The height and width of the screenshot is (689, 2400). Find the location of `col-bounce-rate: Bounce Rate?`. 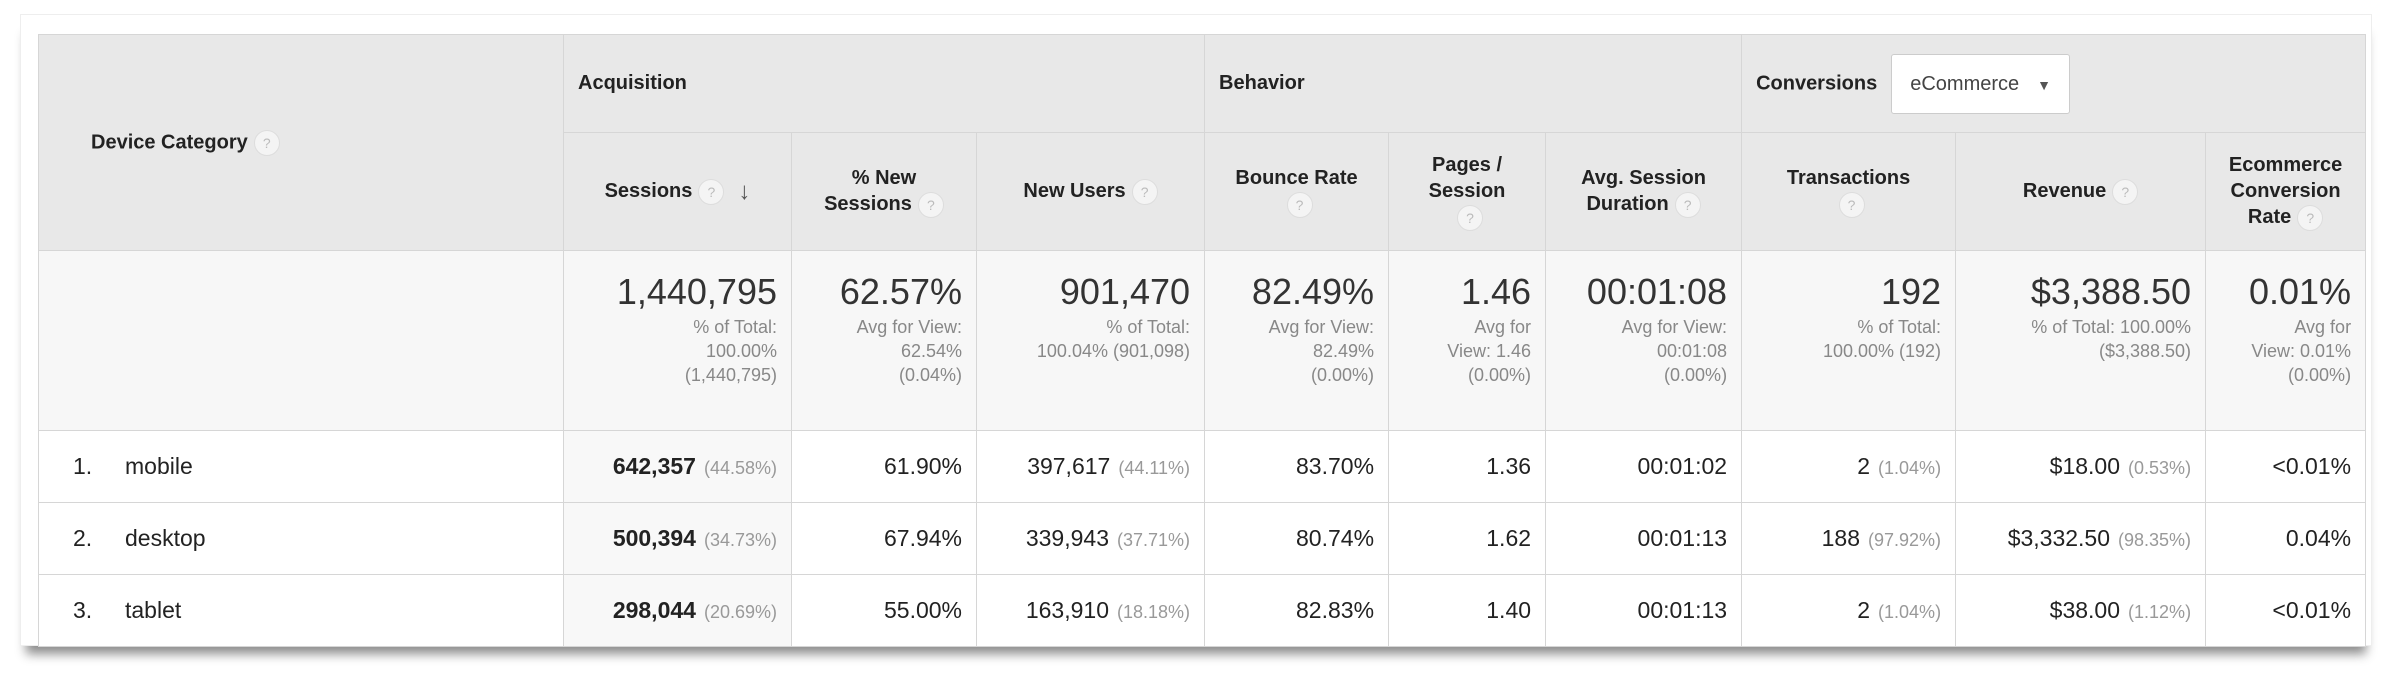

col-bounce-rate: Bounce Rate? is located at coordinates (1297, 191).